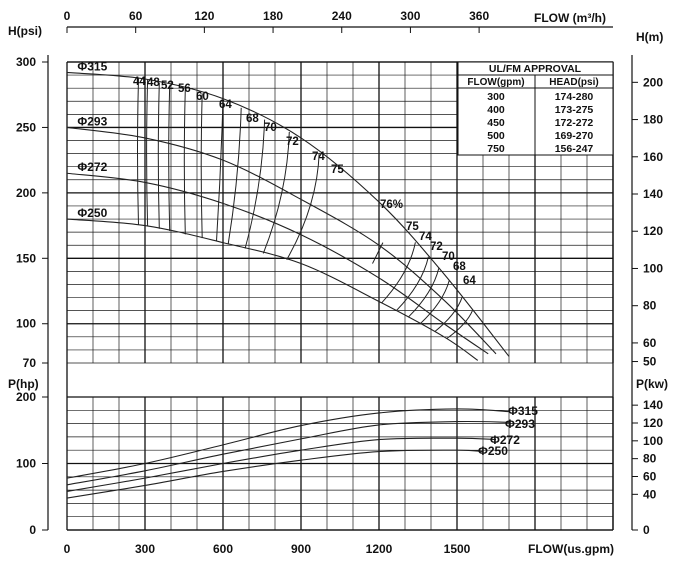 This screenshot has height=563, width=680. Describe the element at coordinates (342, 16) in the screenshot. I see `top-axis-tick-label: 240` at that location.